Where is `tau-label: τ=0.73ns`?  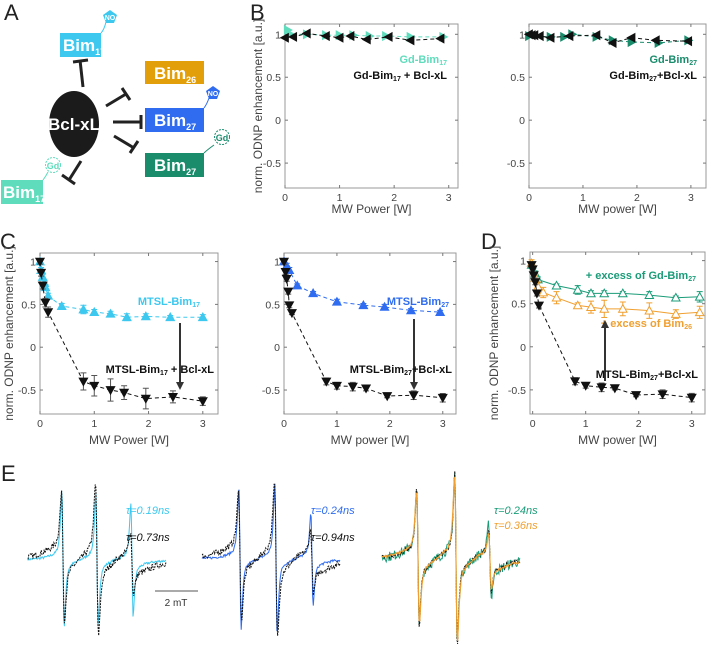 tau-label: τ=0.73ns is located at coordinates (148, 538).